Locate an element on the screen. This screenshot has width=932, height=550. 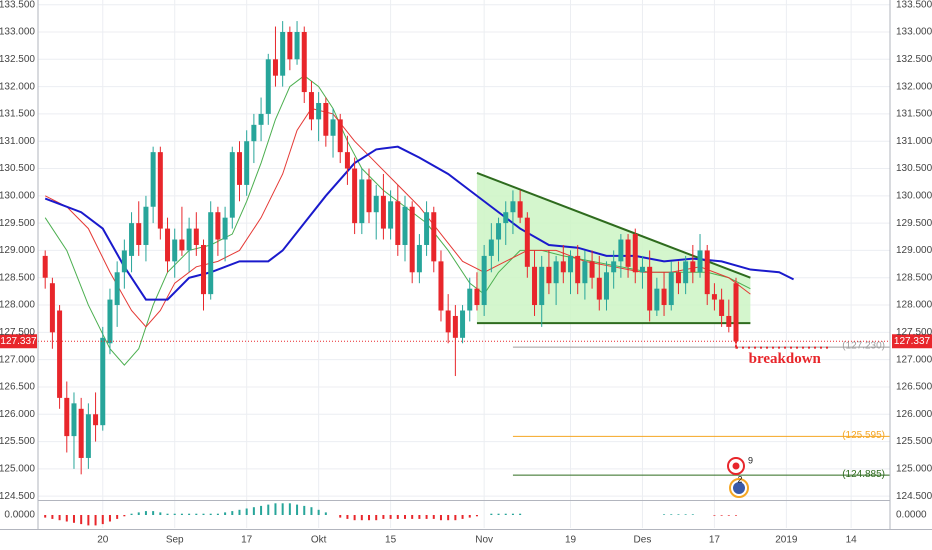
x-tick-label: Nov is located at coordinates (484, 540).